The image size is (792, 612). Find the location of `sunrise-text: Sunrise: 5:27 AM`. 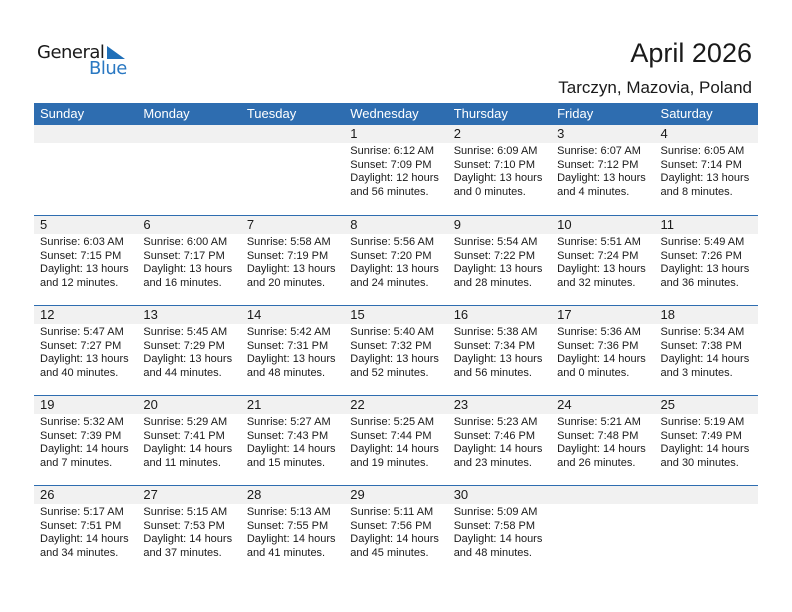

sunrise-text: Sunrise: 5:27 AM is located at coordinates (288, 422).